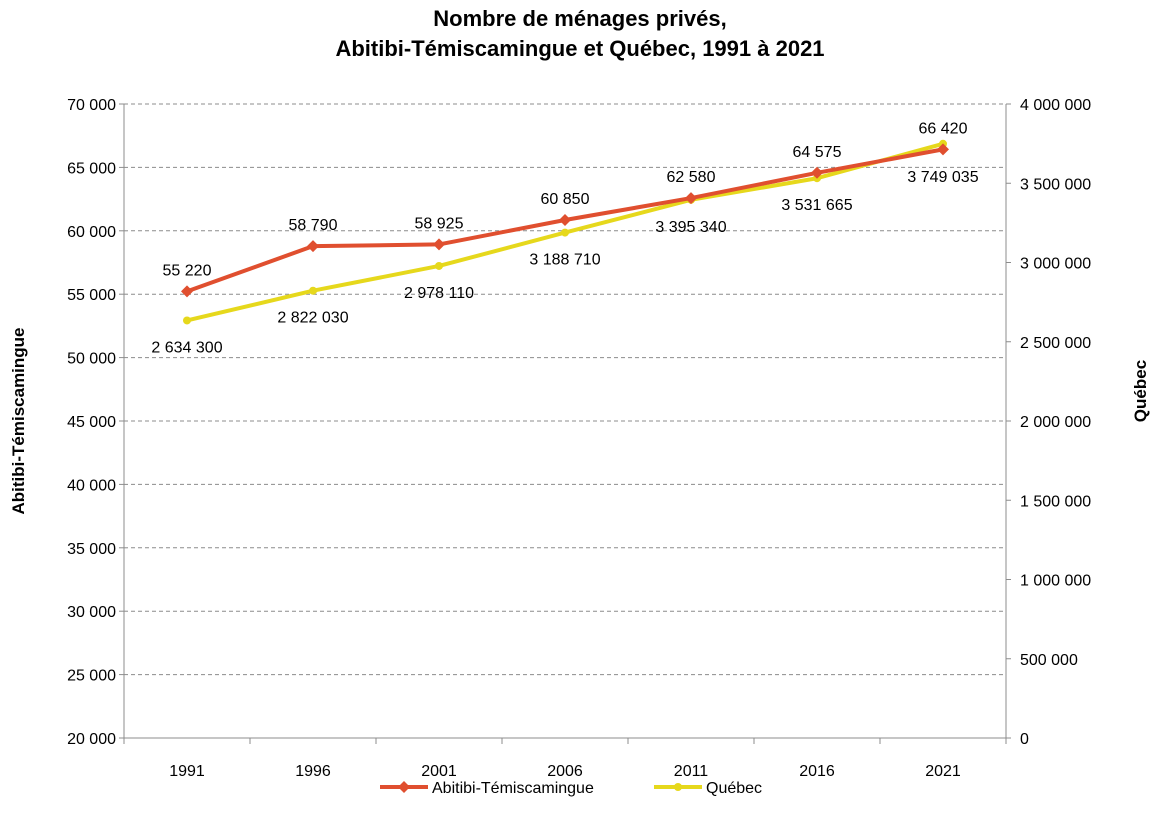 The image size is (1161, 829). Describe the element at coordinates (734, 788) in the screenshot. I see `legend-label: Québec` at that location.